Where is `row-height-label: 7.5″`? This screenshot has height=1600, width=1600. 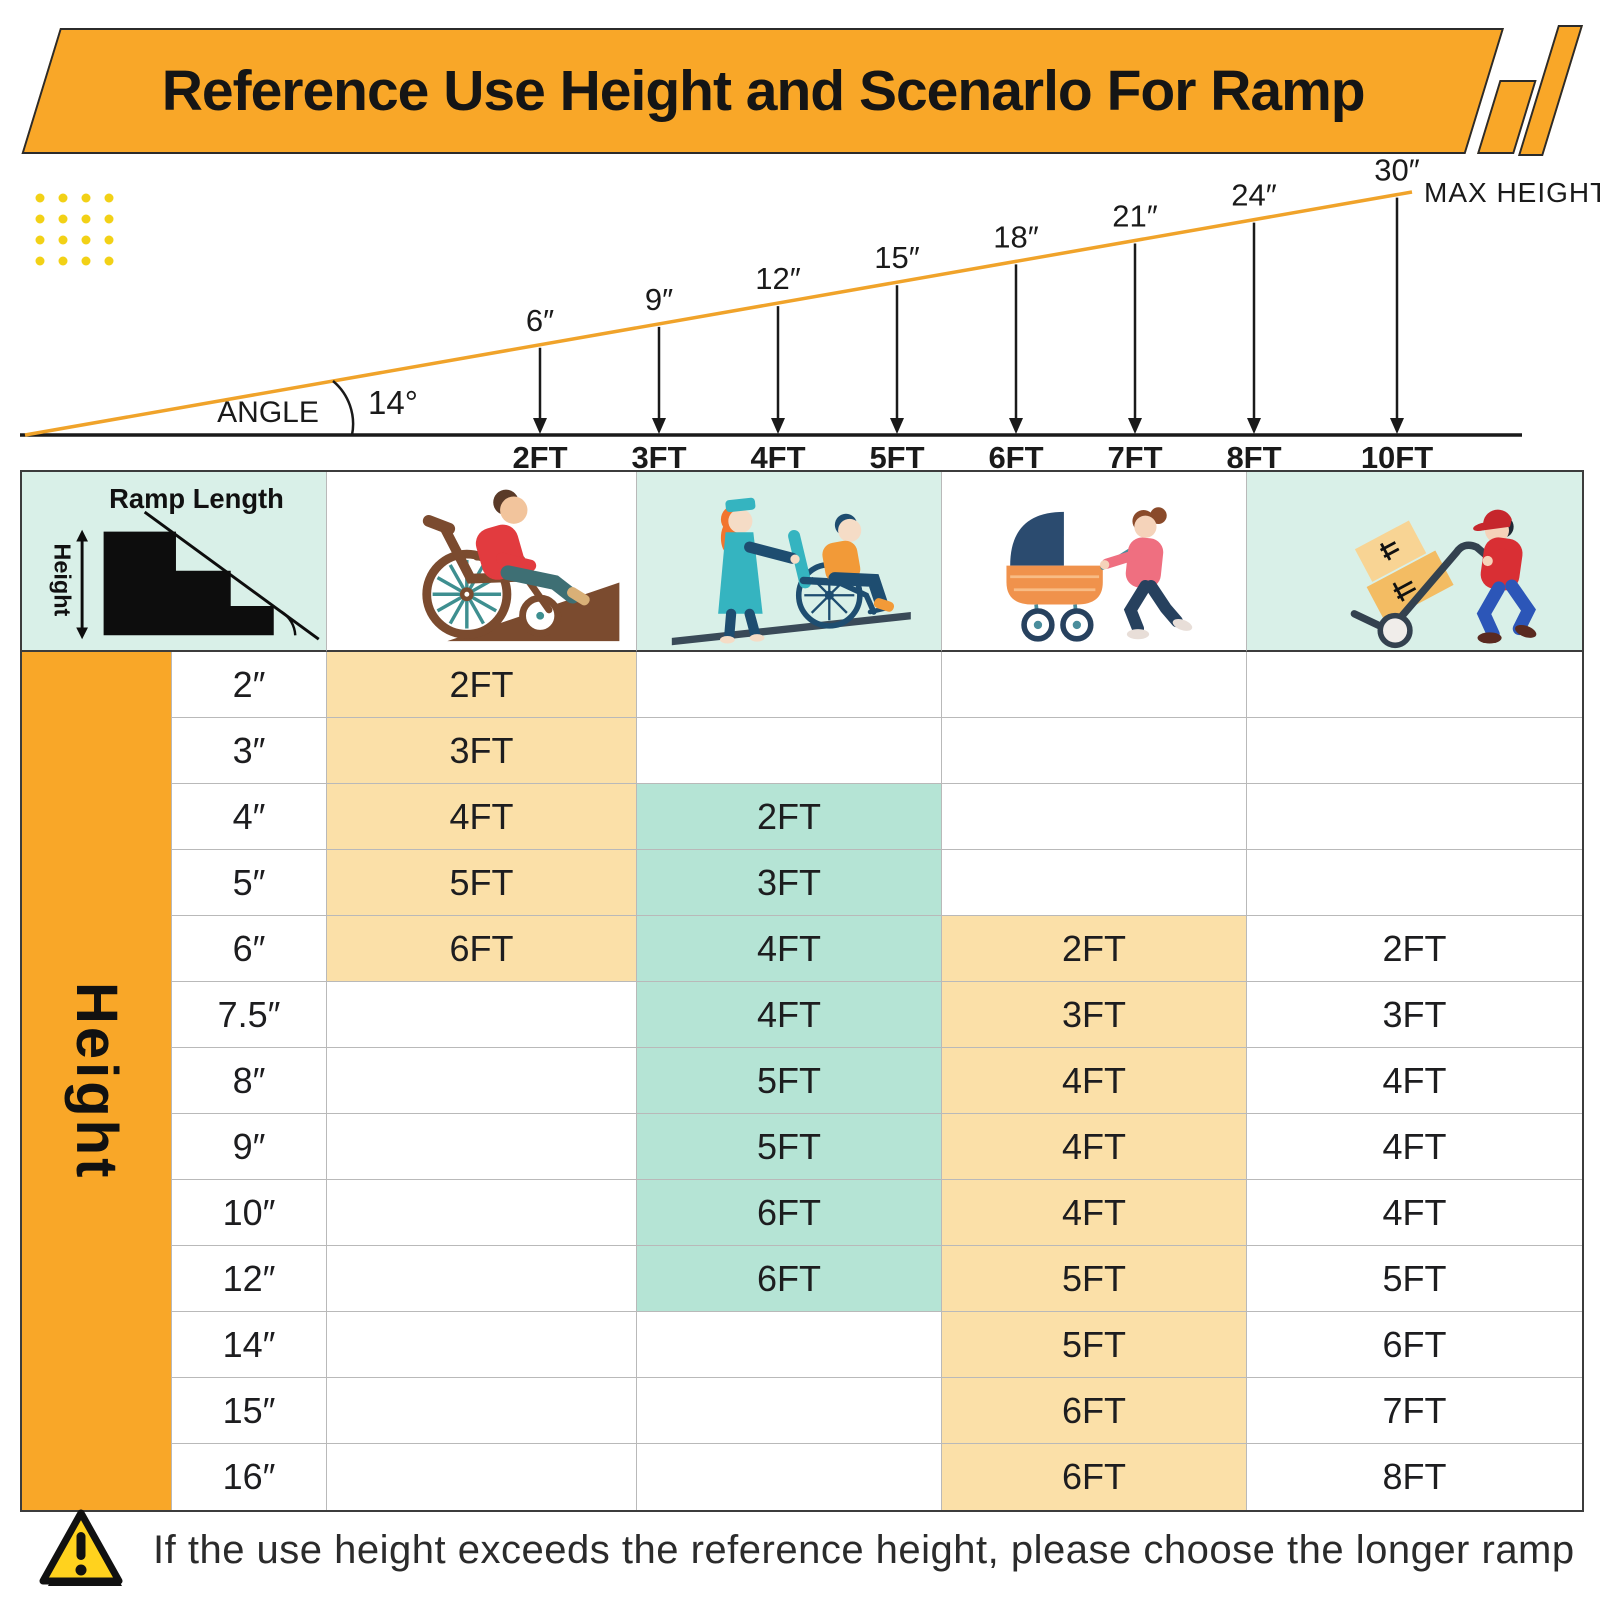
row-height-label: 7.5″ is located at coordinates (249, 1015).